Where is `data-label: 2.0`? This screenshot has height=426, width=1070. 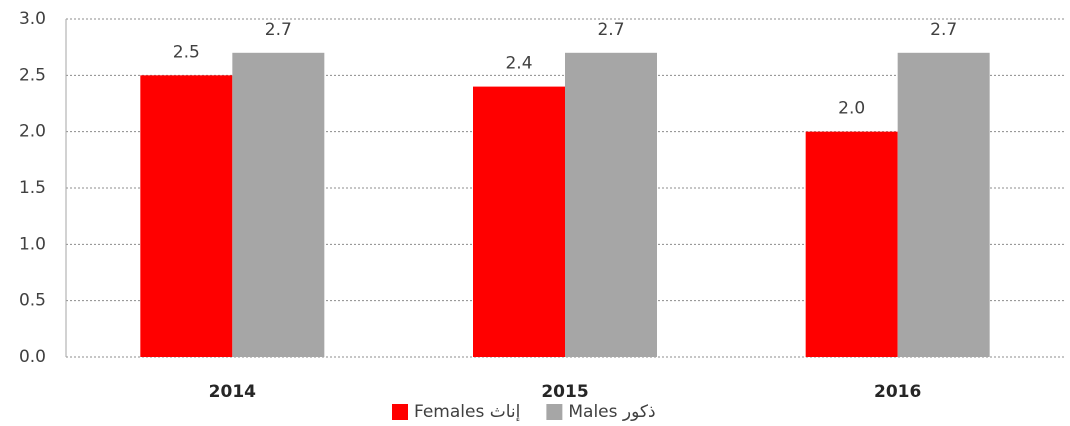 data-label: 2.0 is located at coordinates (851, 109).